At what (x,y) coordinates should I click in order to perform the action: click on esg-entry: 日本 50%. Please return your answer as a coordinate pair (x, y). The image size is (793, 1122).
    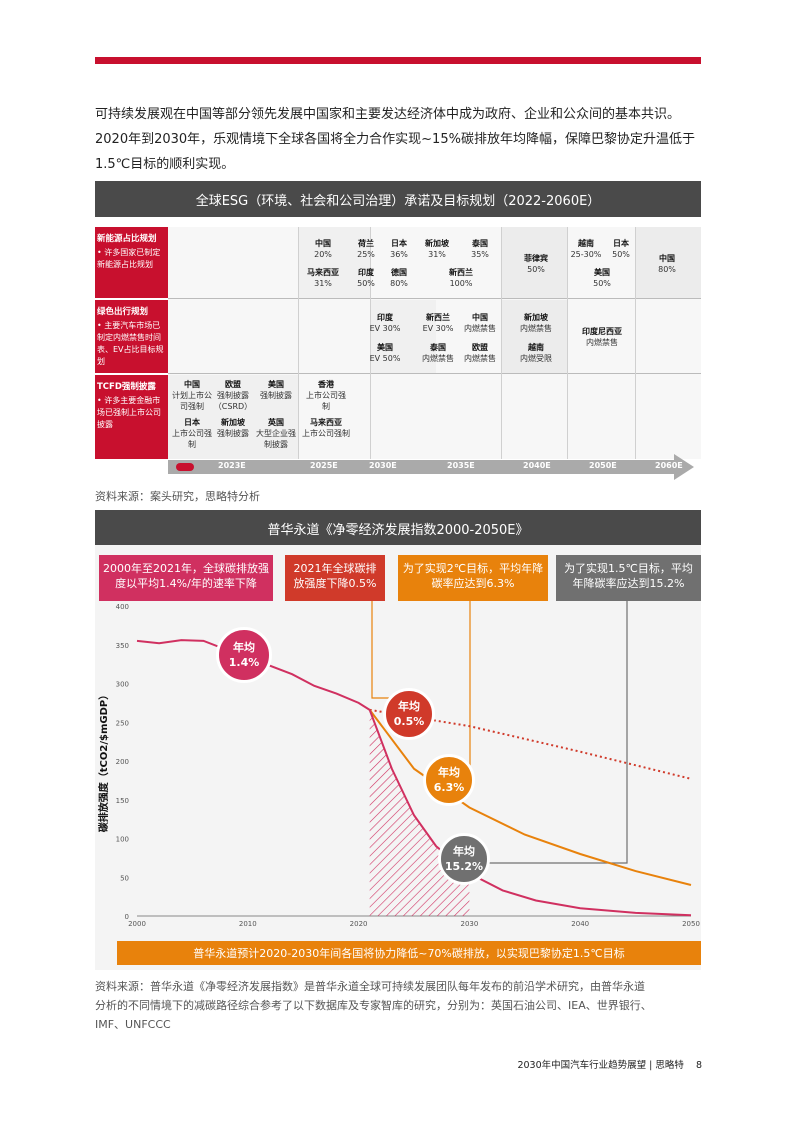
    Looking at the image, I should click on (621, 249).